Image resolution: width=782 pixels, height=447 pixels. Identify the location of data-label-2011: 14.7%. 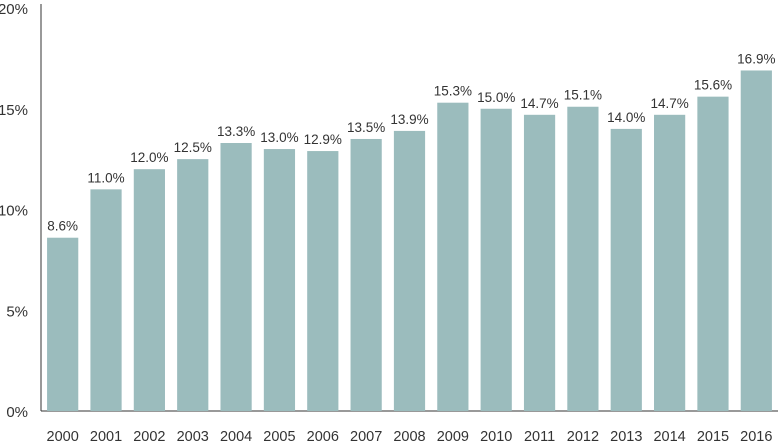
(539, 103).